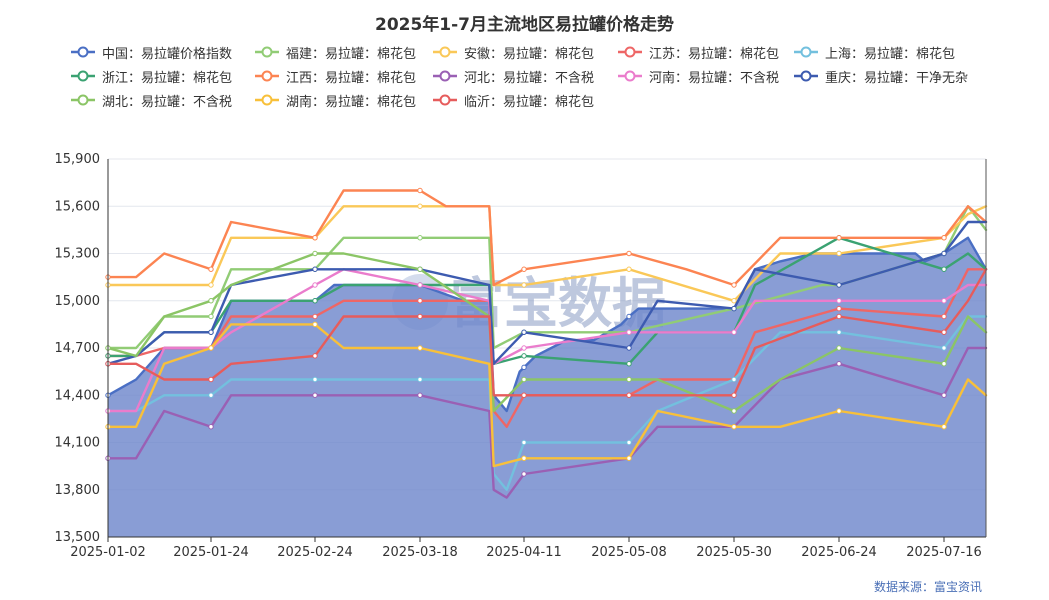 This screenshot has height=600, width=1049. Describe the element at coordinates (162, 100) in the screenshot. I see `legend-item: 湖北：易拉罐：不含税` at that location.